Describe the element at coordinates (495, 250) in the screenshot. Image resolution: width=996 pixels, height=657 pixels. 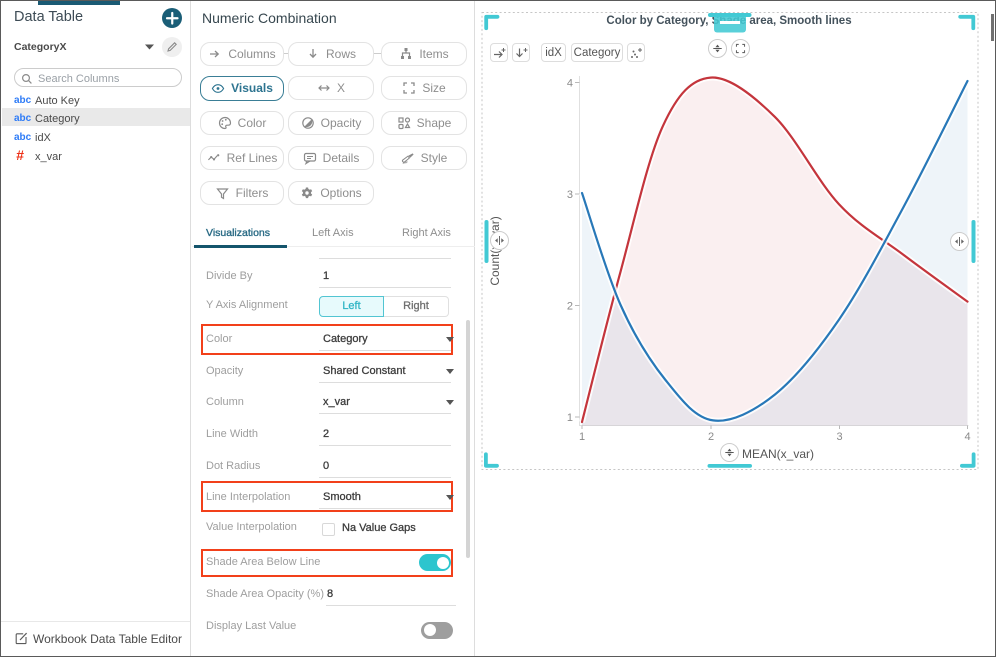
I see `svg-text: Count(x_var)` at that location.